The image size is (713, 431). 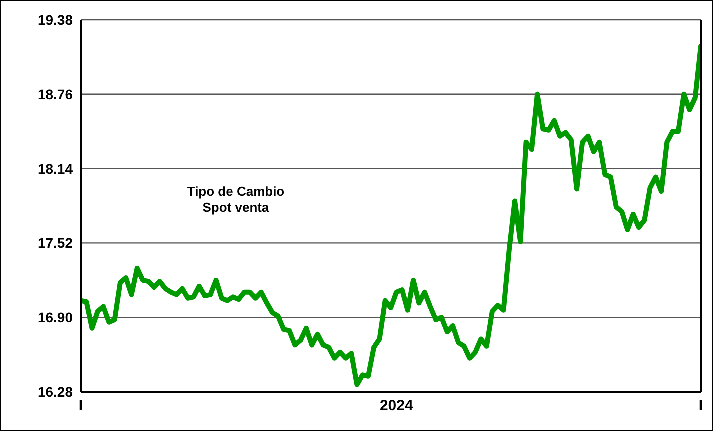 I want to click on y-tick-label: 18.14, so click(x=56, y=168).